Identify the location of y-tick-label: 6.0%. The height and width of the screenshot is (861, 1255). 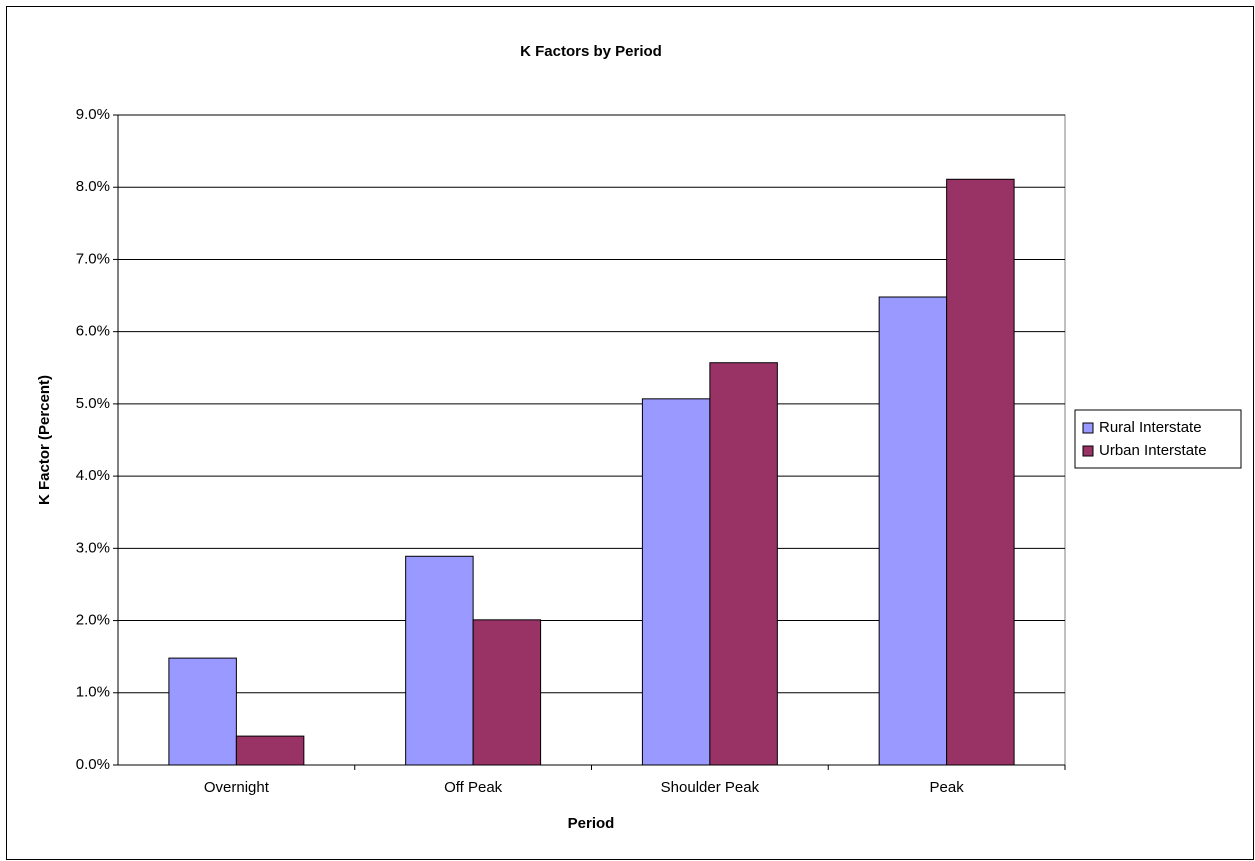
(93, 331).